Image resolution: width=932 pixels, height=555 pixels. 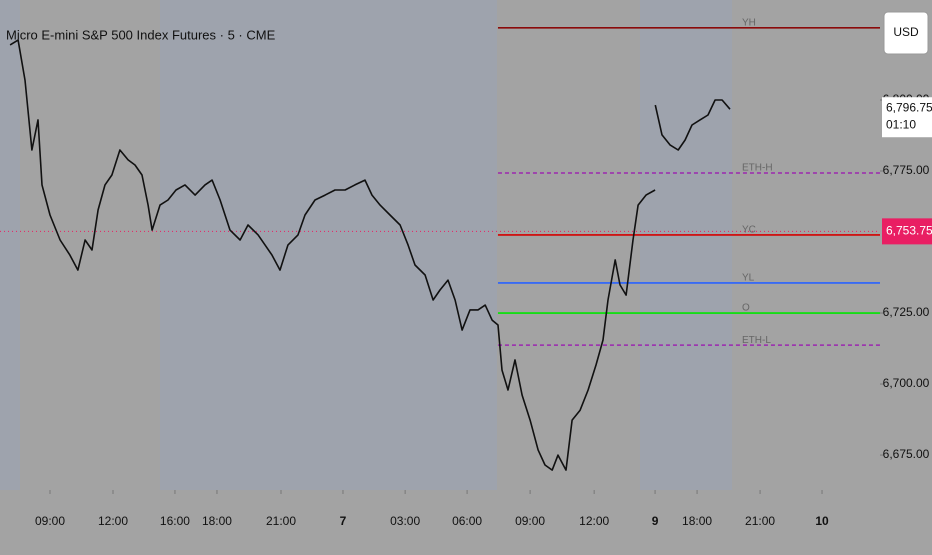 I want to click on price-line-label: 6,753.75, so click(x=909, y=231).